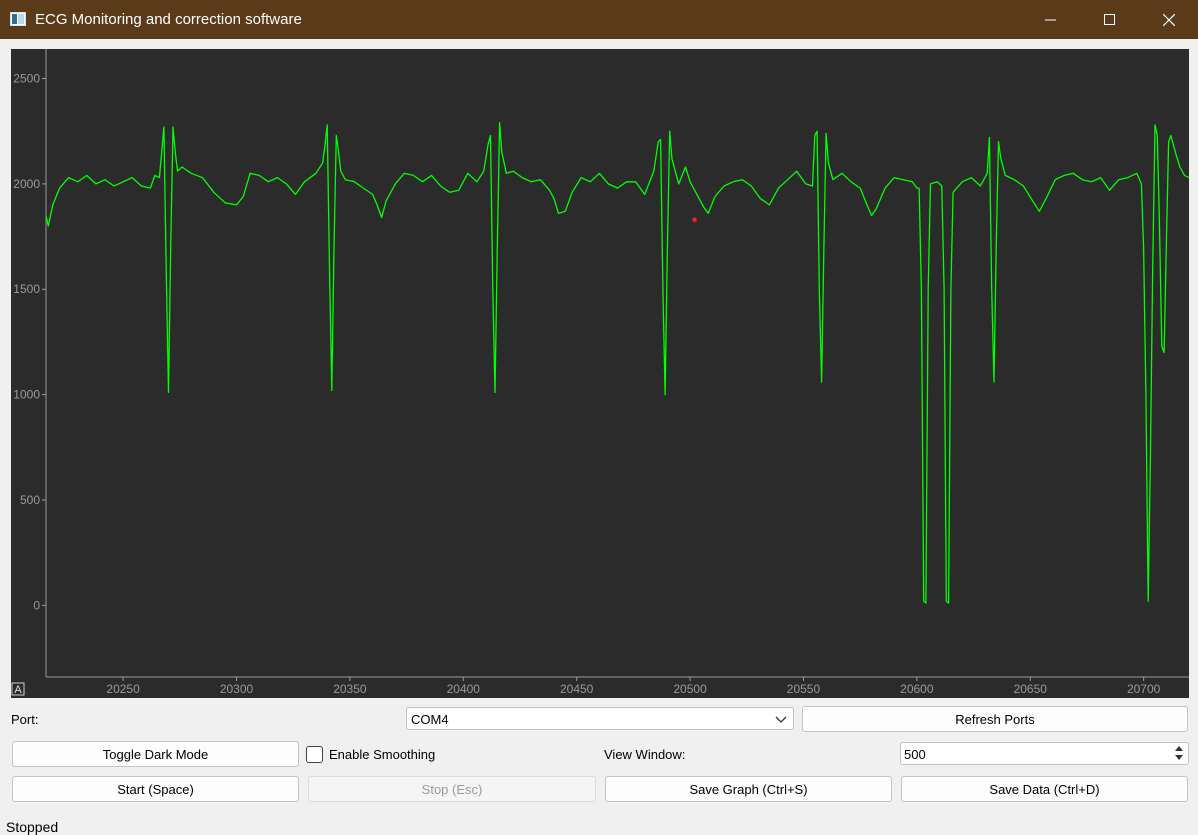 This screenshot has height=835, width=1198. I want to click on y-tick-label: 1500, so click(26, 289).